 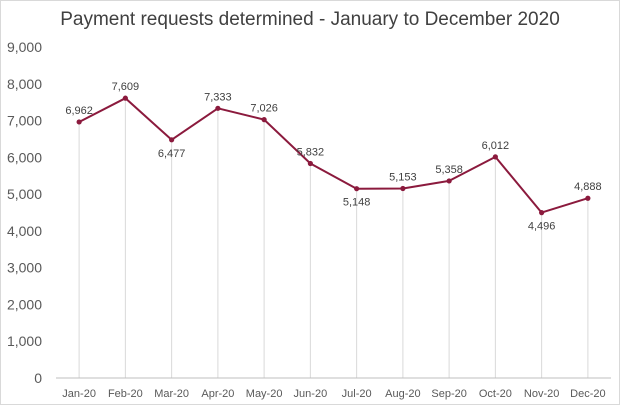 What do you see at coordinates (264, 109) in the screenshot?
I see `data-label: 7,026` at bounding box center [264, 109].